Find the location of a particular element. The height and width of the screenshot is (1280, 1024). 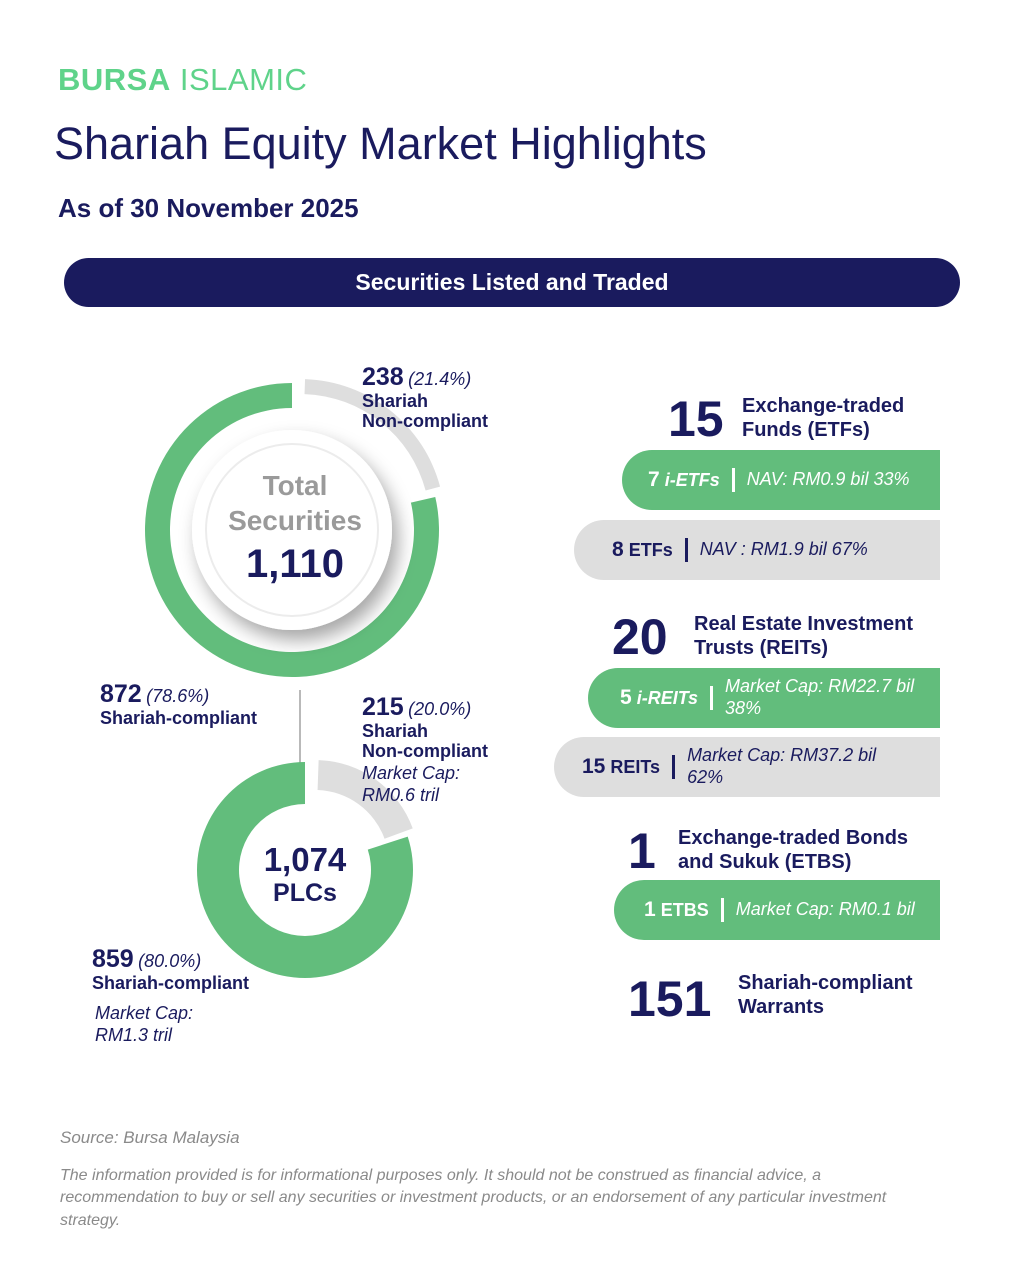

donut1-compliant-pct: (78.6%) is located at coordinates (178, 696).